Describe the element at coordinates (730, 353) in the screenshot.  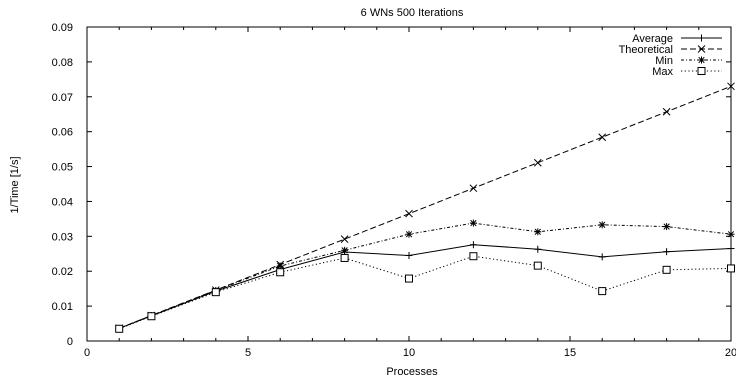
I see `x-tick-label: 20` at that location.